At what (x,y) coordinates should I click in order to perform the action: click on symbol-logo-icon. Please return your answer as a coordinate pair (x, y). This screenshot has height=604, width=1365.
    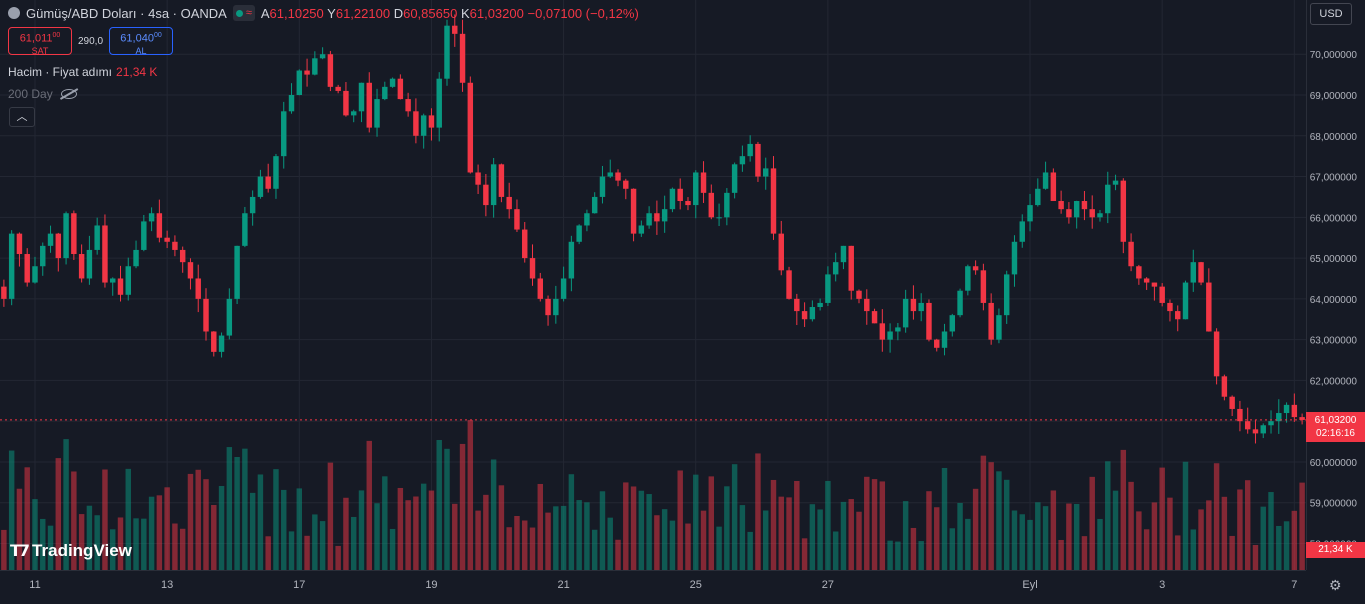
    Looking at the image, I should click on (14, 13).